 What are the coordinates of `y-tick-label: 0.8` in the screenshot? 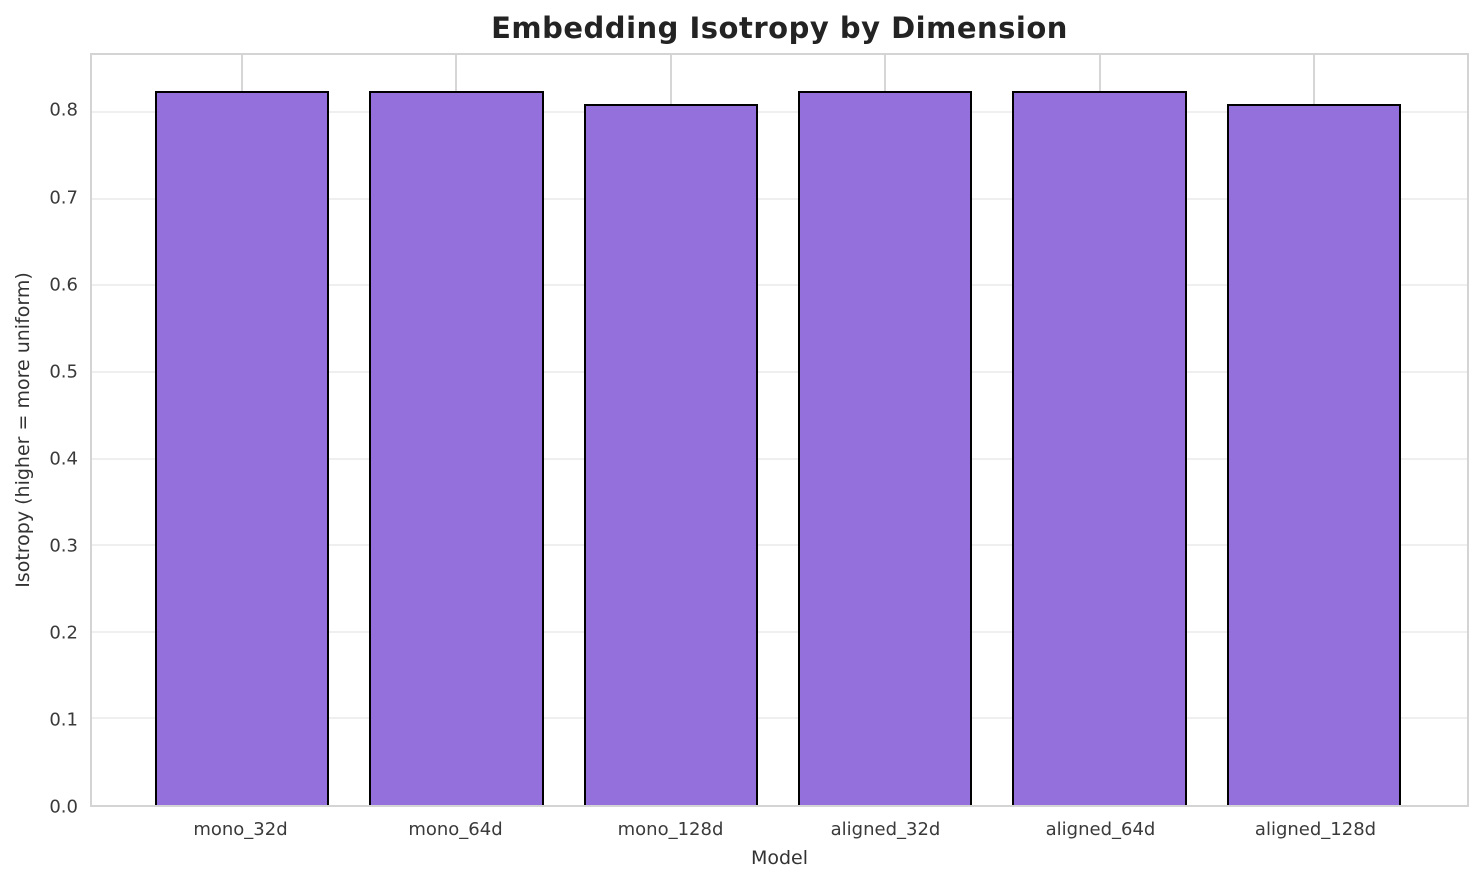 It's located at (63, 110).